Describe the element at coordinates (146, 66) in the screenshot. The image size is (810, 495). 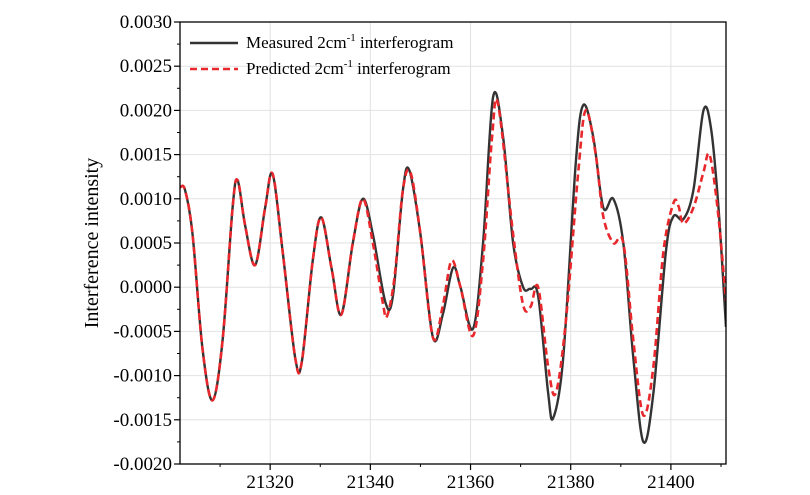
I see `y-tick-label: 0.0025` at that location.